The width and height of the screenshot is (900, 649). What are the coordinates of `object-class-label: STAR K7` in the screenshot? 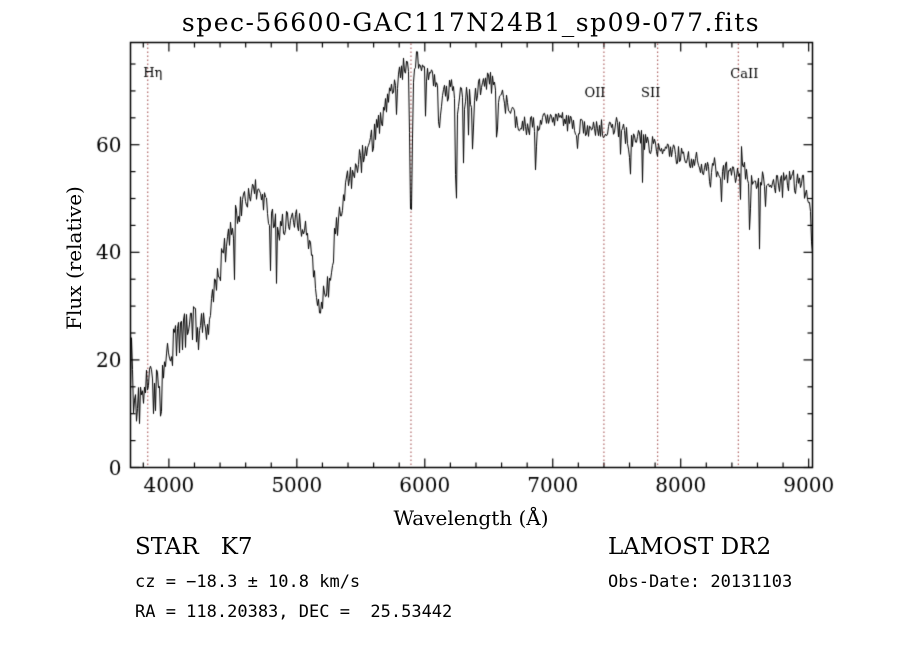 It's located at (194, 547).